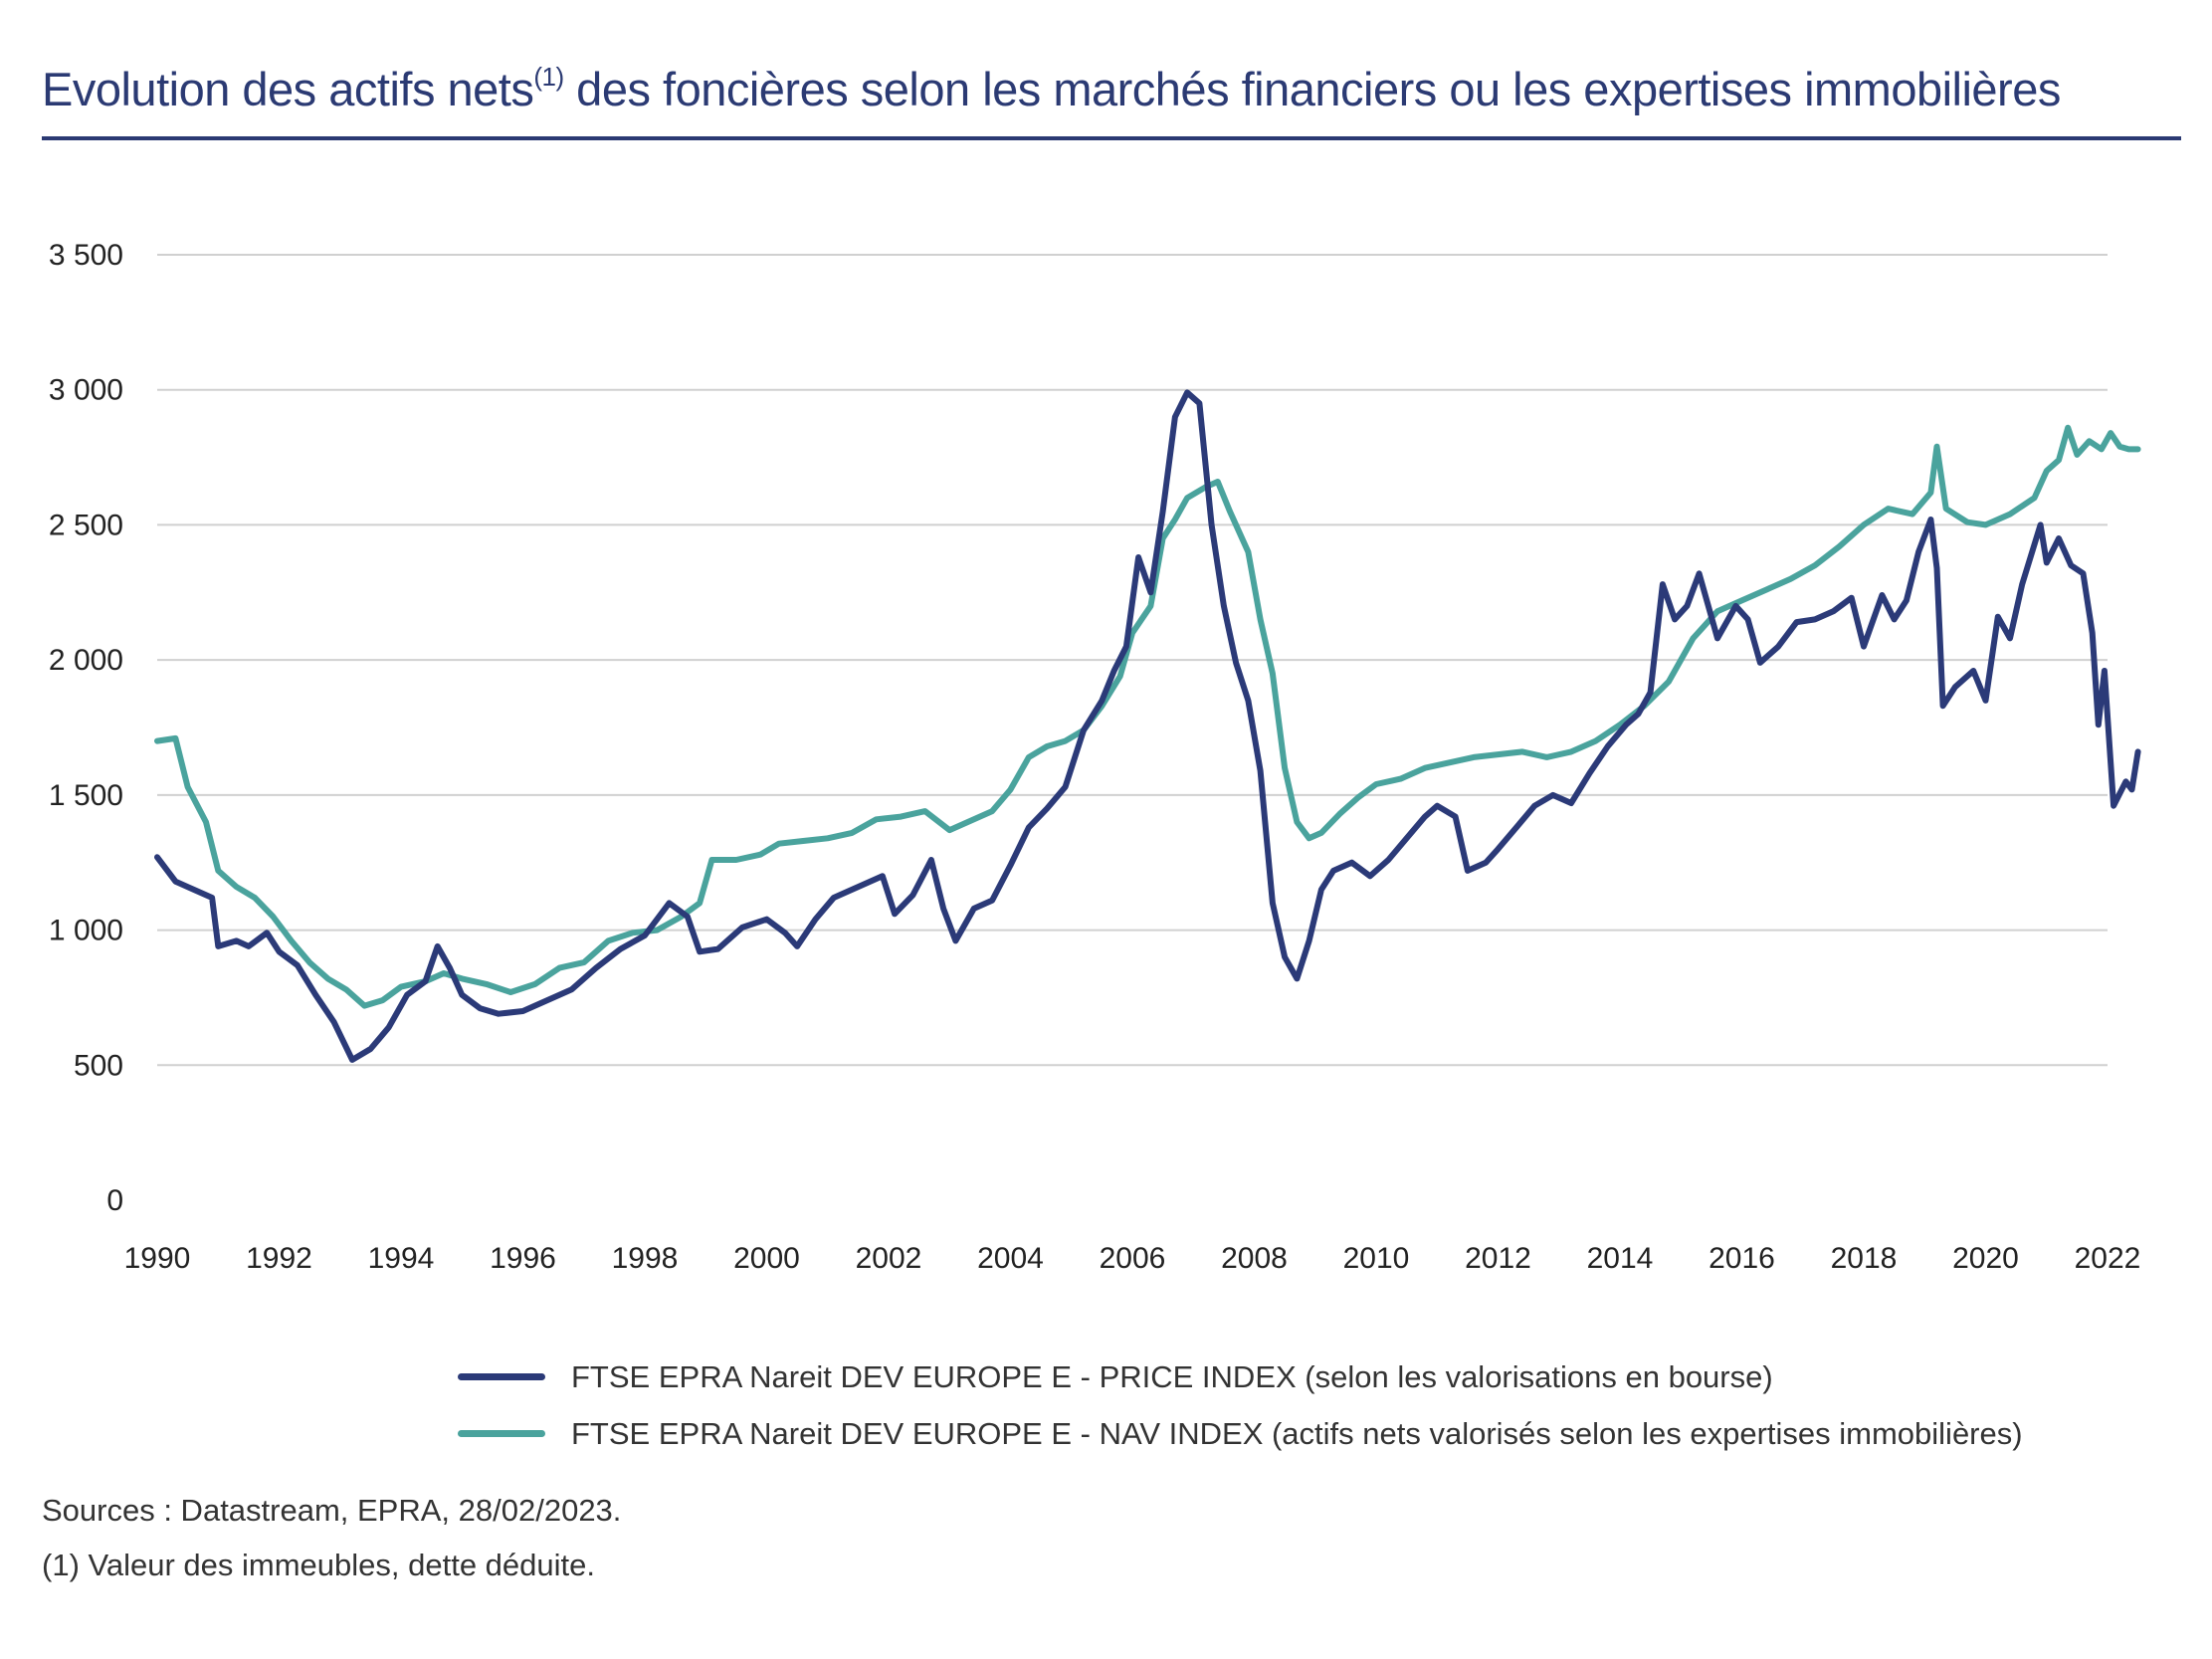  I want to click on x-tick-label-1990: 1990, so click(157, 1258).